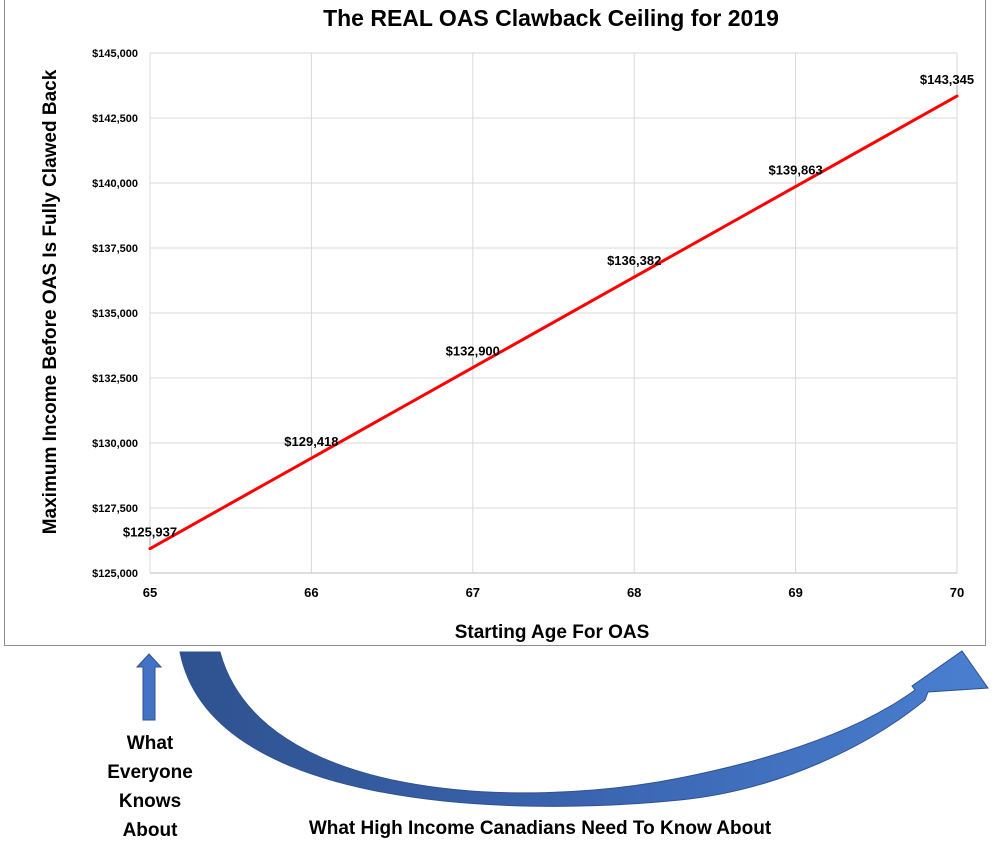 This screenshot has height=845, width=999. Describe the element at coordinates (634, 260) in the screenshot. I see `data-label: $136,382` at that location.